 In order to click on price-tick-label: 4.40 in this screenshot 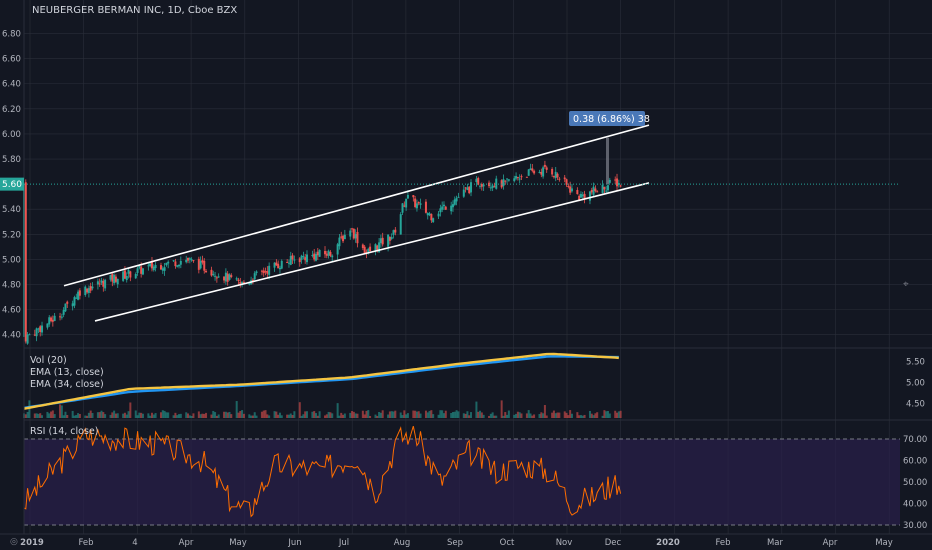, I will do `click(11, 336)`.